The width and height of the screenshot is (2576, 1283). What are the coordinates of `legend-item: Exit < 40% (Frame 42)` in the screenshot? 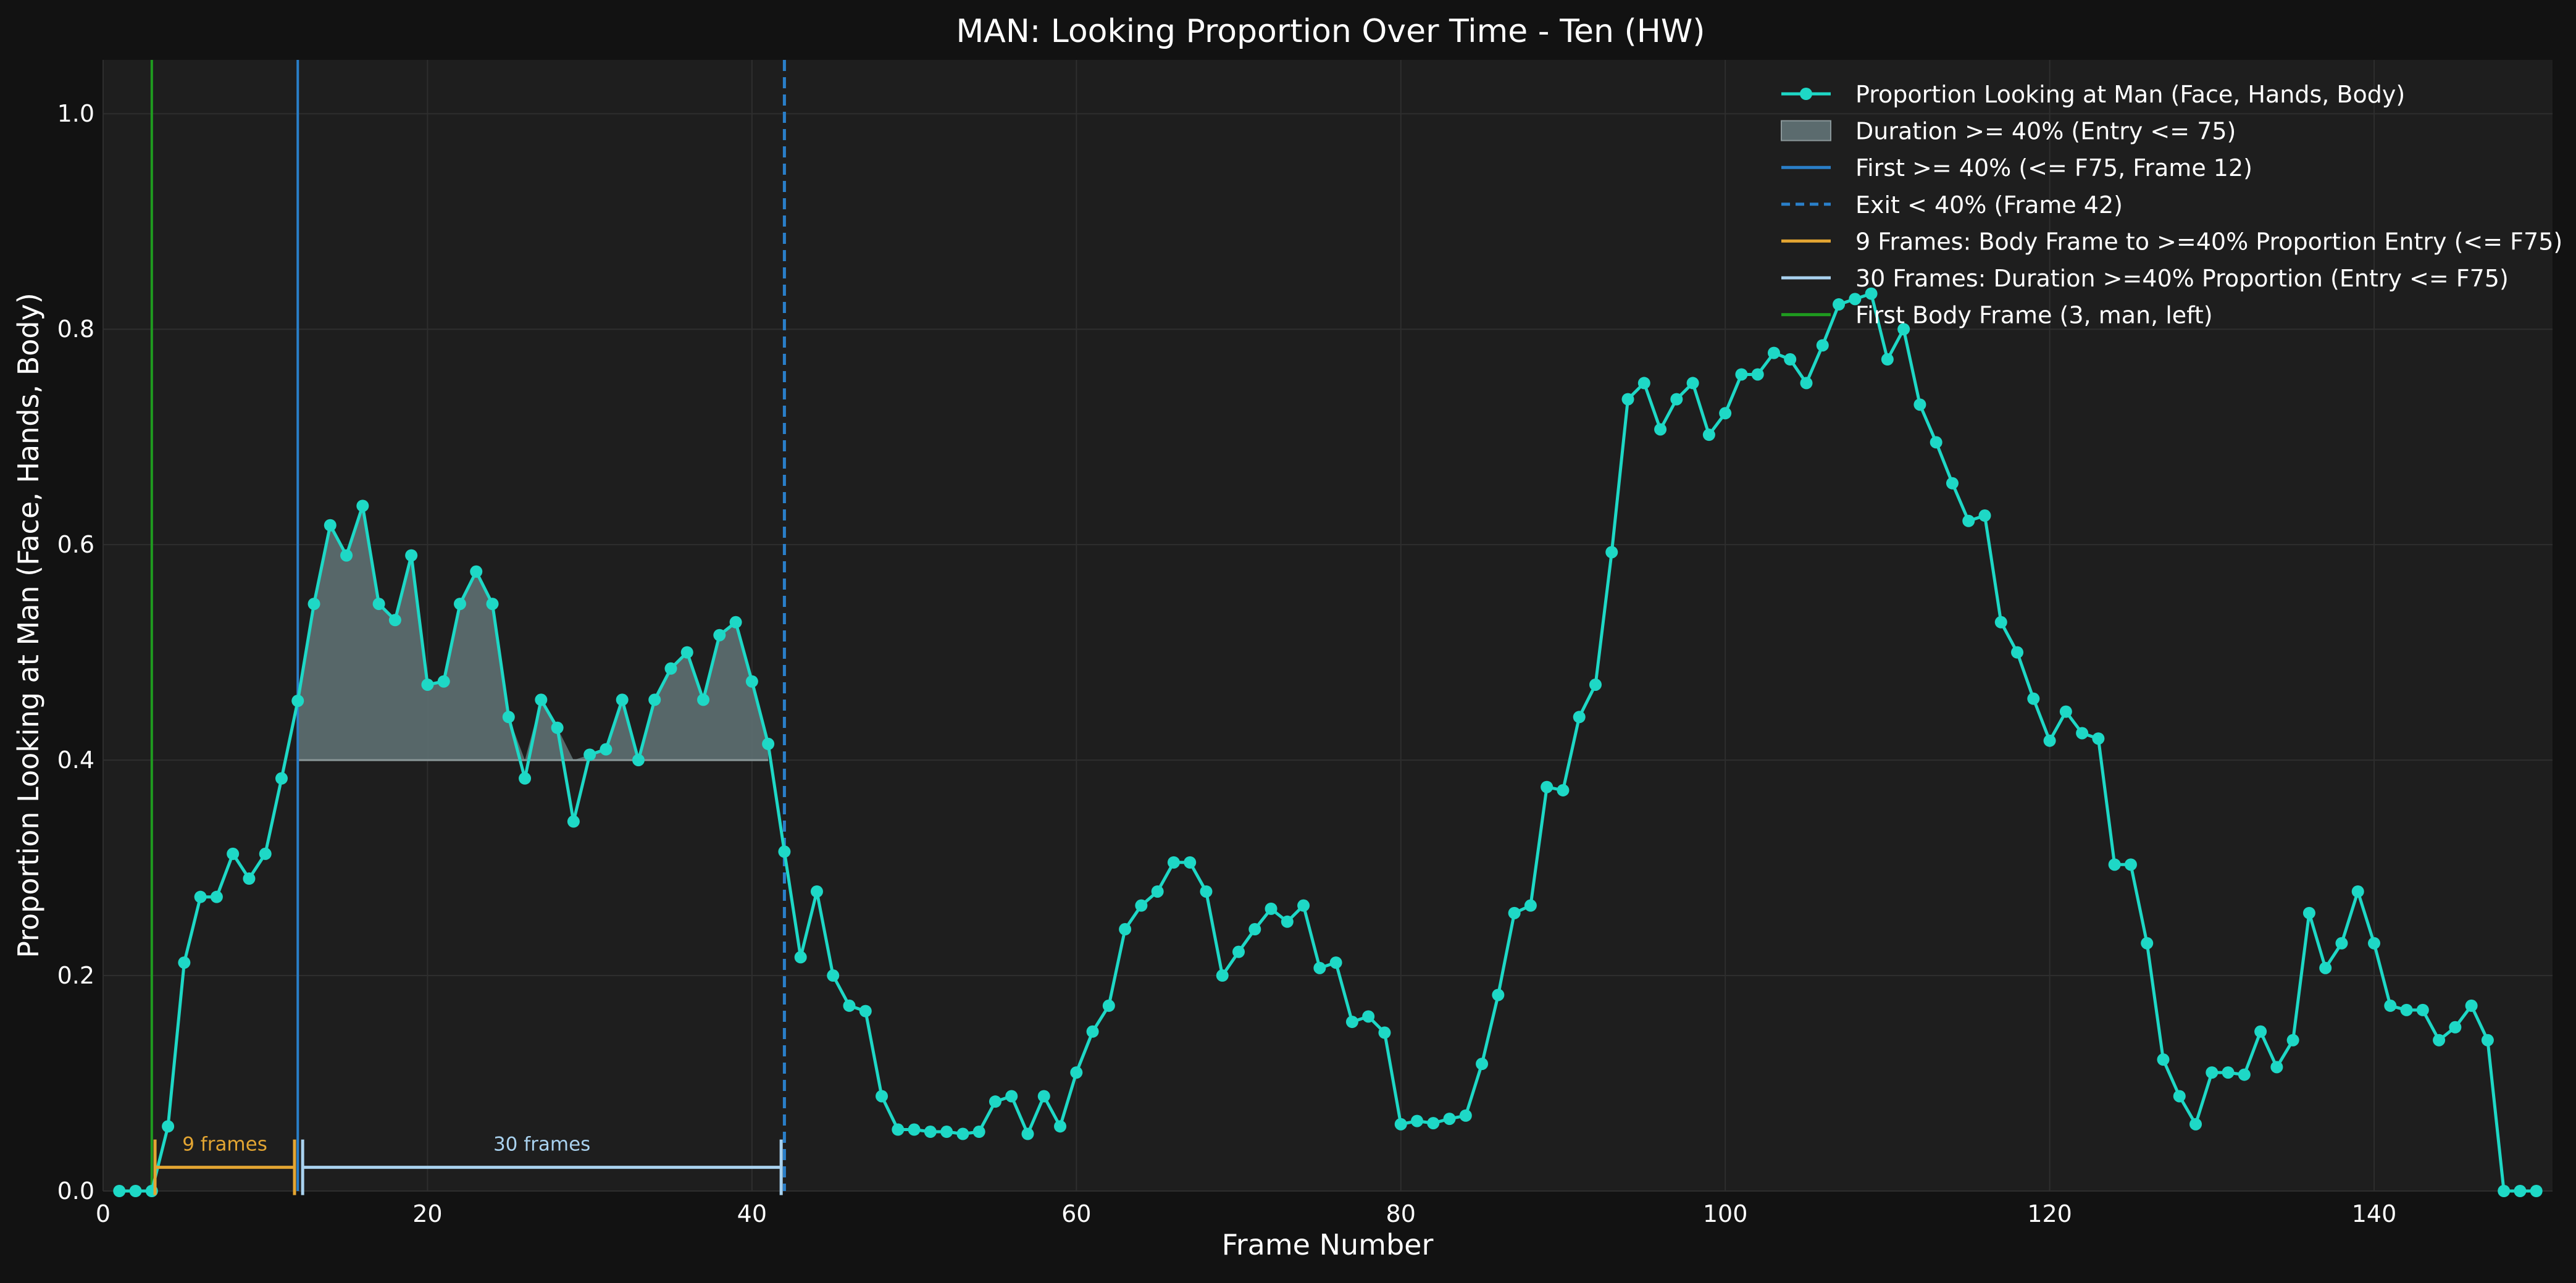 It's located at (1952, 205).